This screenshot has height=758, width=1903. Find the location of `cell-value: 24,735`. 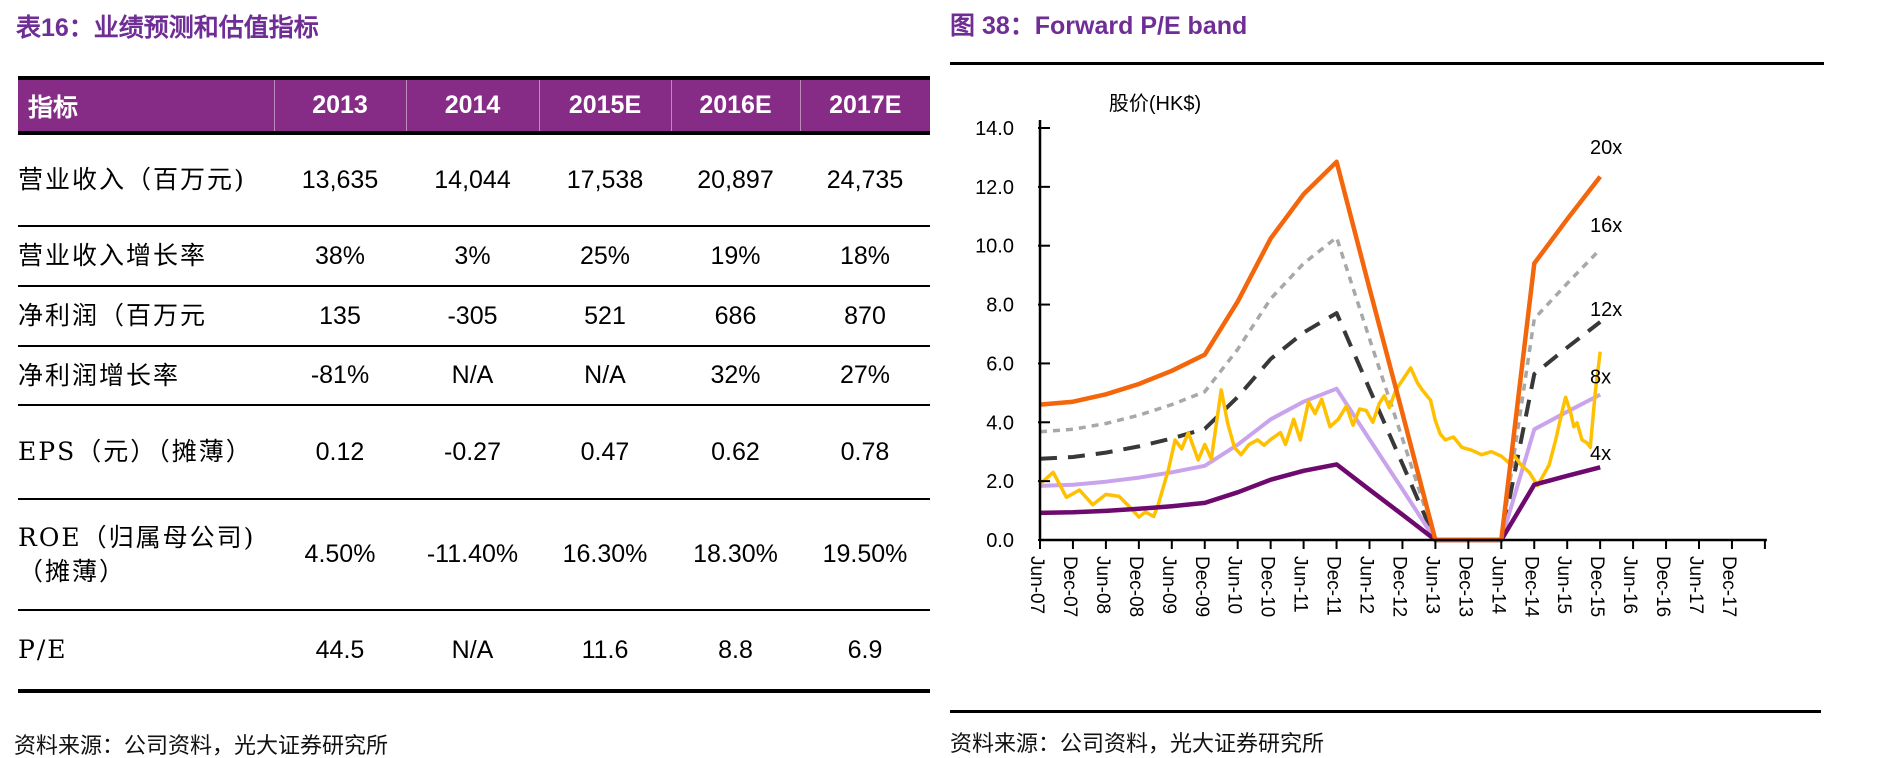

cell-value: 24,735 is located at coordinates (865, 179).